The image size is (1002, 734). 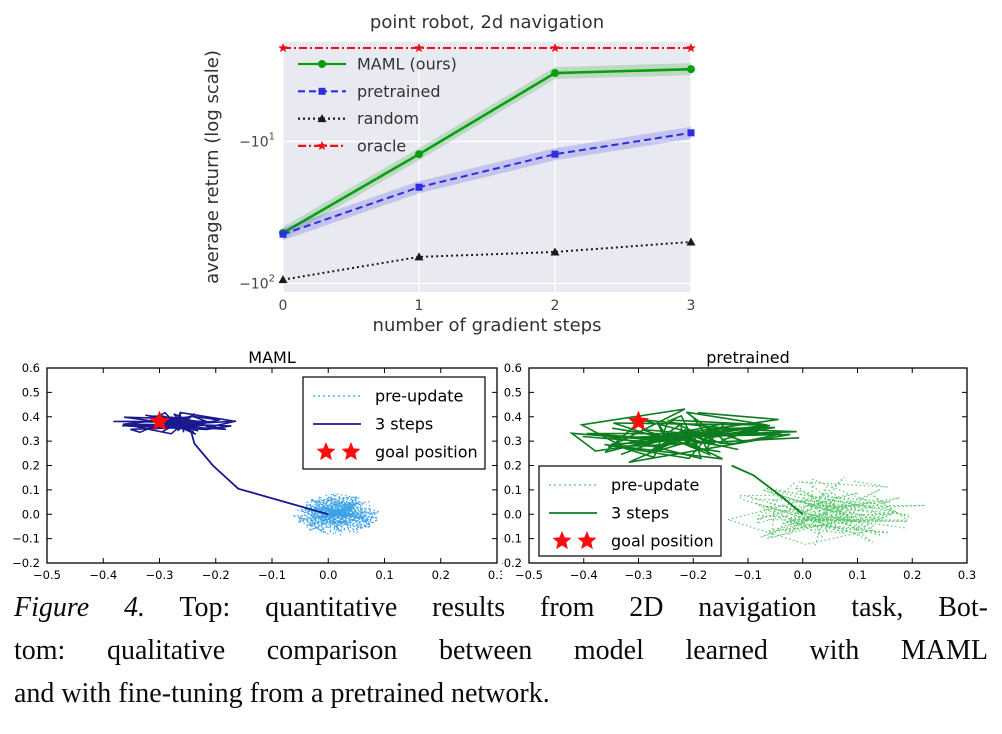 I want to click on caption-figure-label: Figure 4., so click(x=79, y=607).